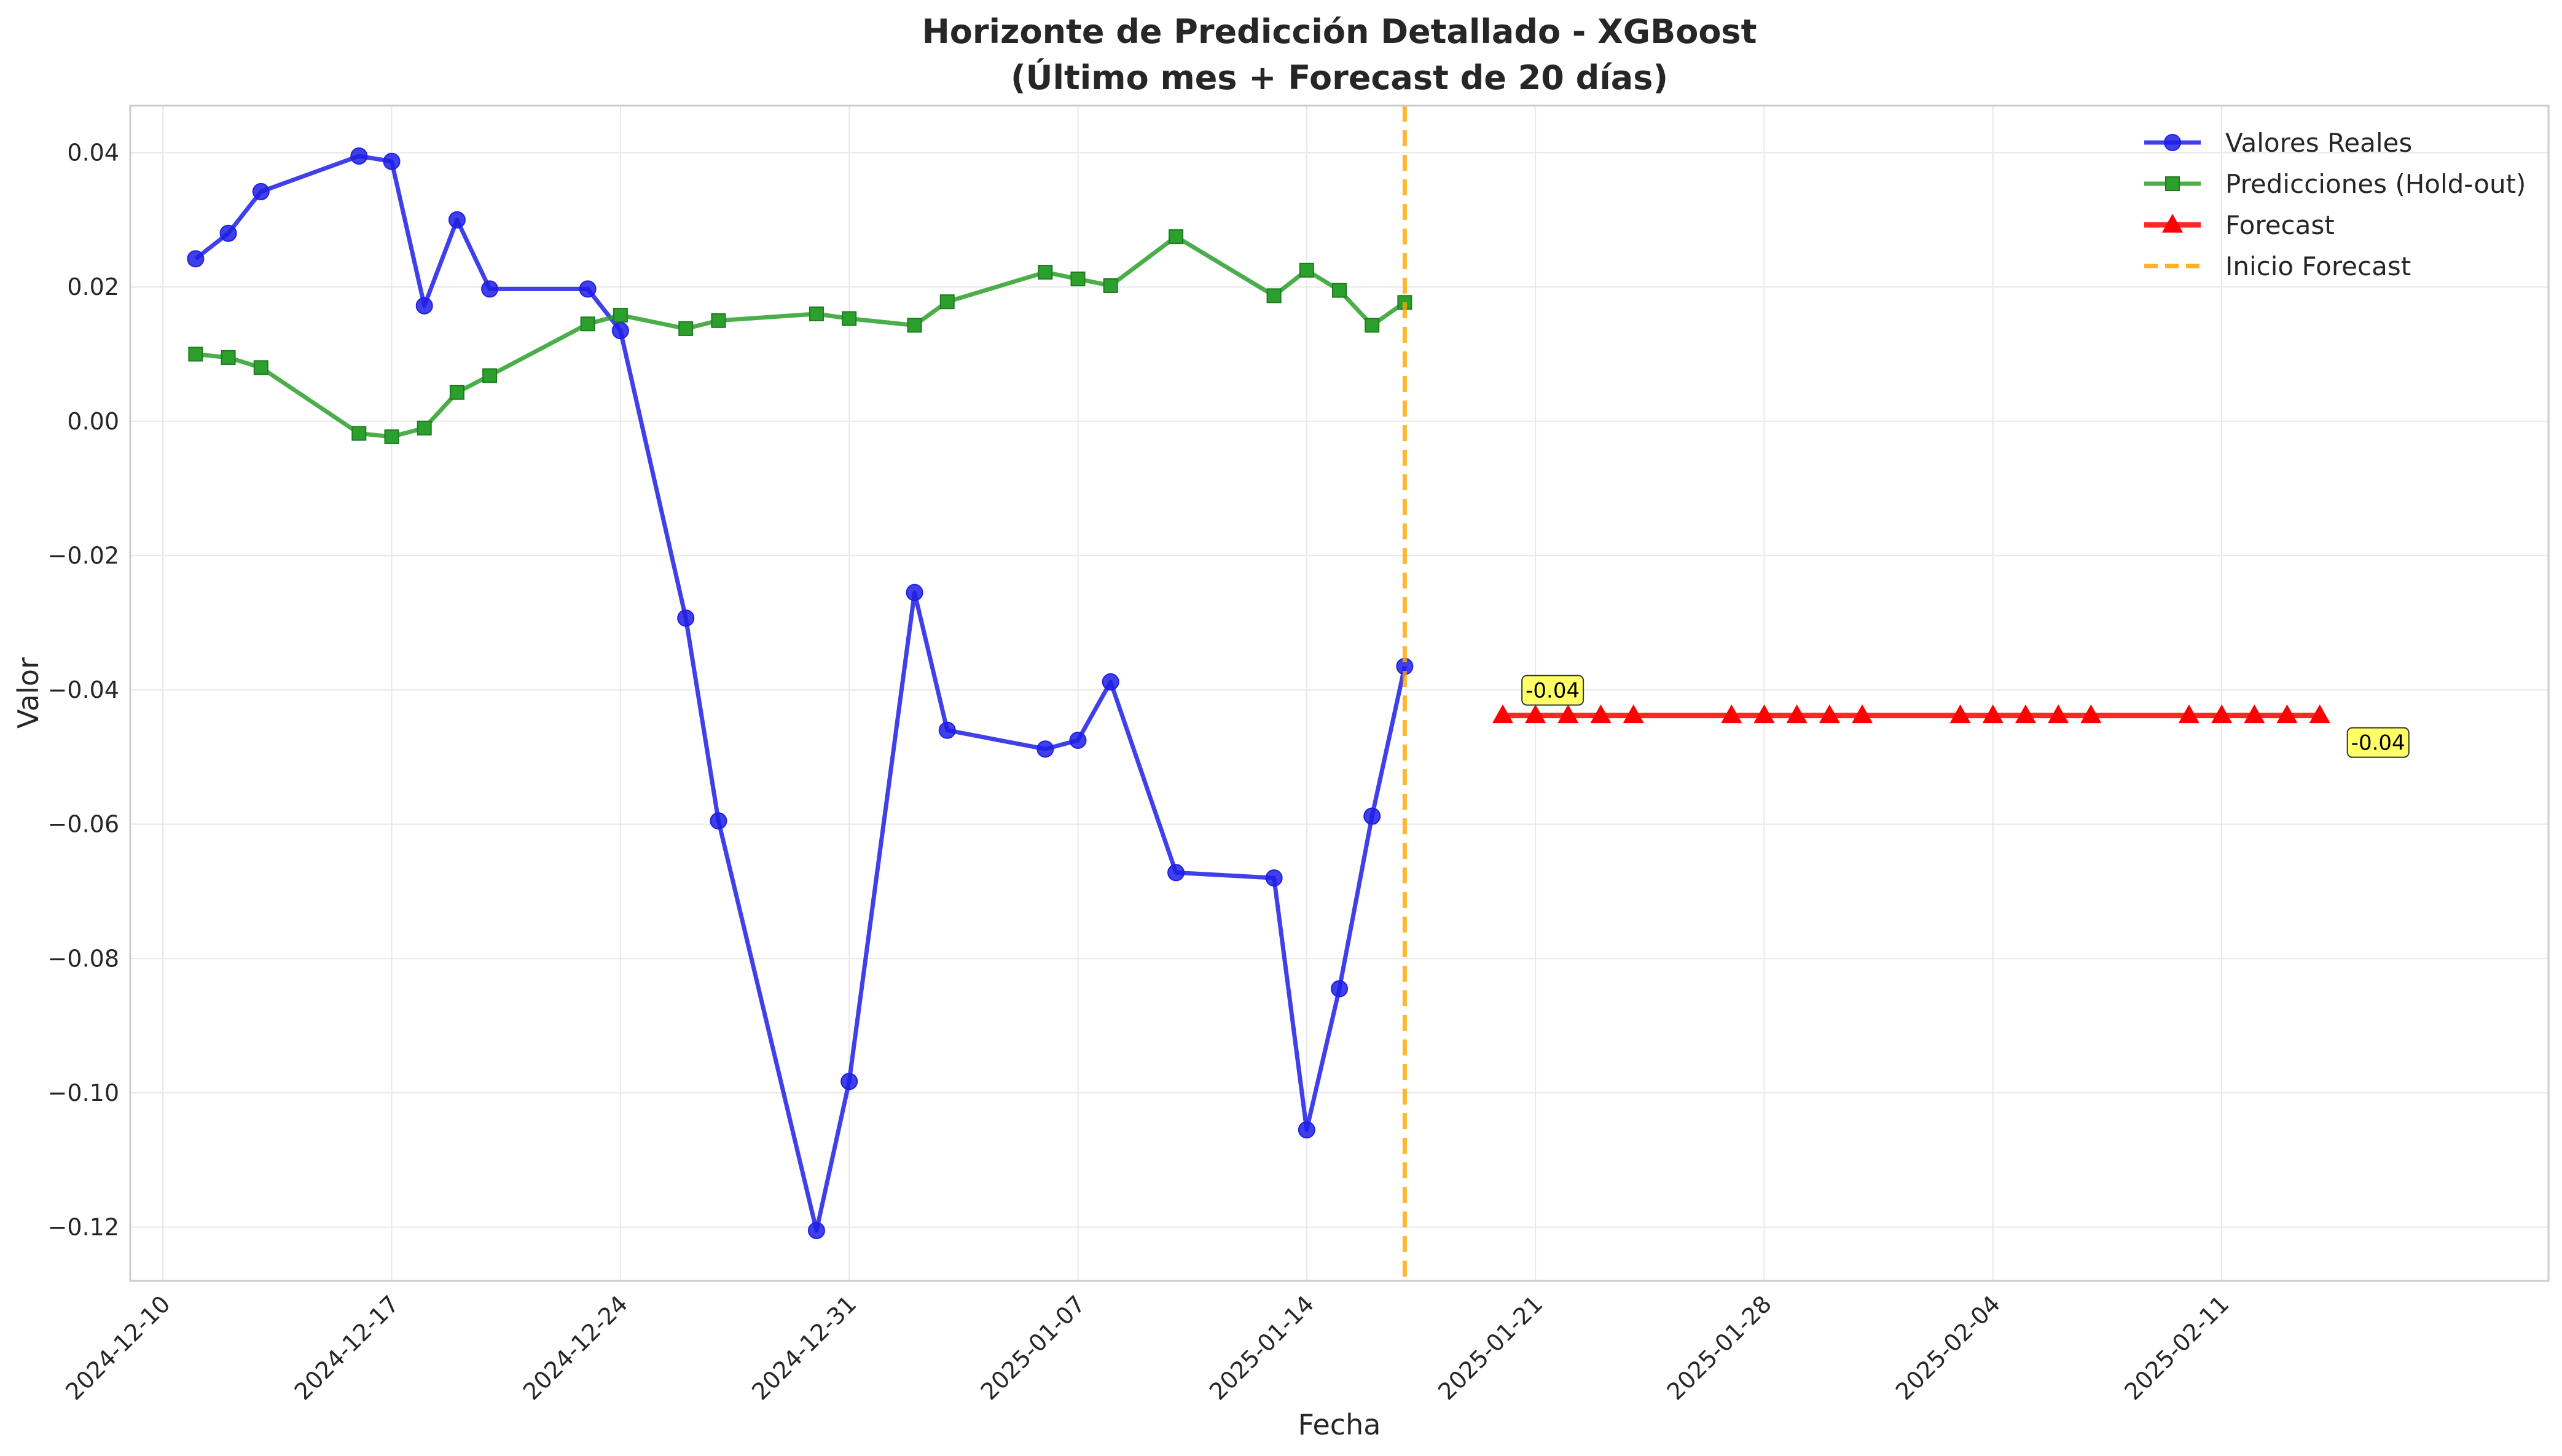 This screenshot has height=1456, width=2562. What do you see at coordinates (93, 421) in the screenshot?
I see `y-tick-label: 0.00` at bounding box center [93, 421].